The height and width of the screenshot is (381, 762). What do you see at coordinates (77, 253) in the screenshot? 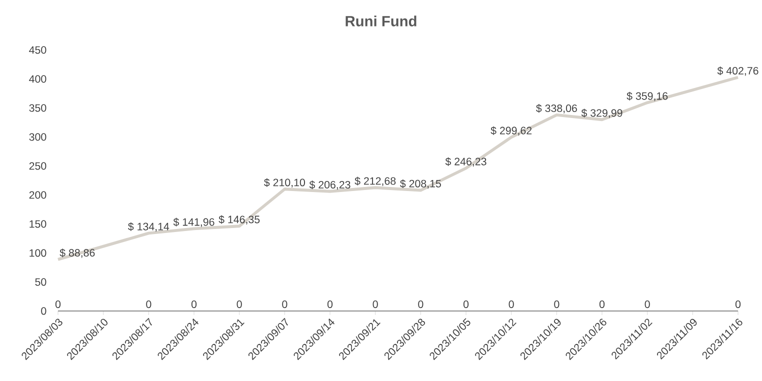
I see `data-label: $ 88,86` at bounding box center [77, 253].